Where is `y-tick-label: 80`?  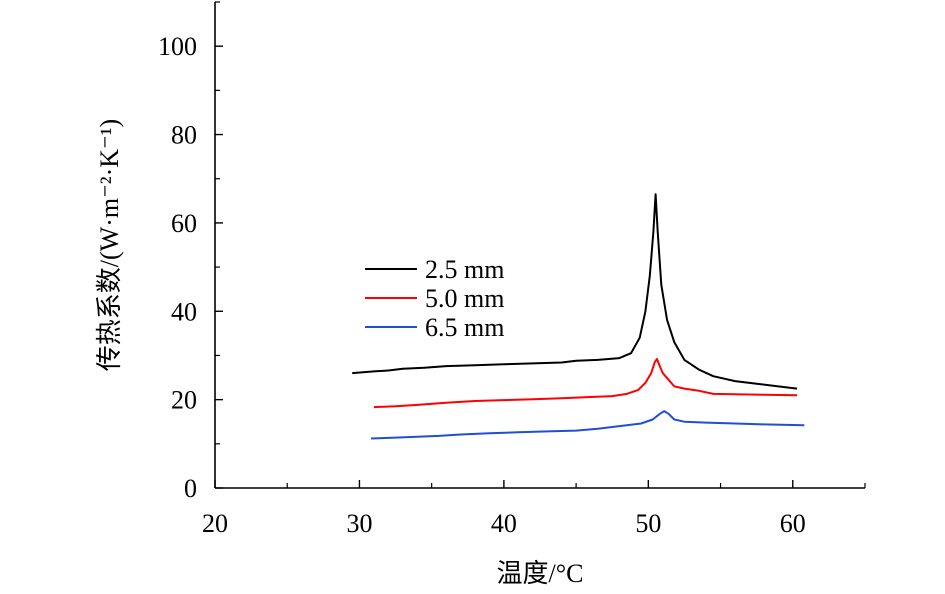
y-tick-label: 80 is located at coordinates (184, 135).